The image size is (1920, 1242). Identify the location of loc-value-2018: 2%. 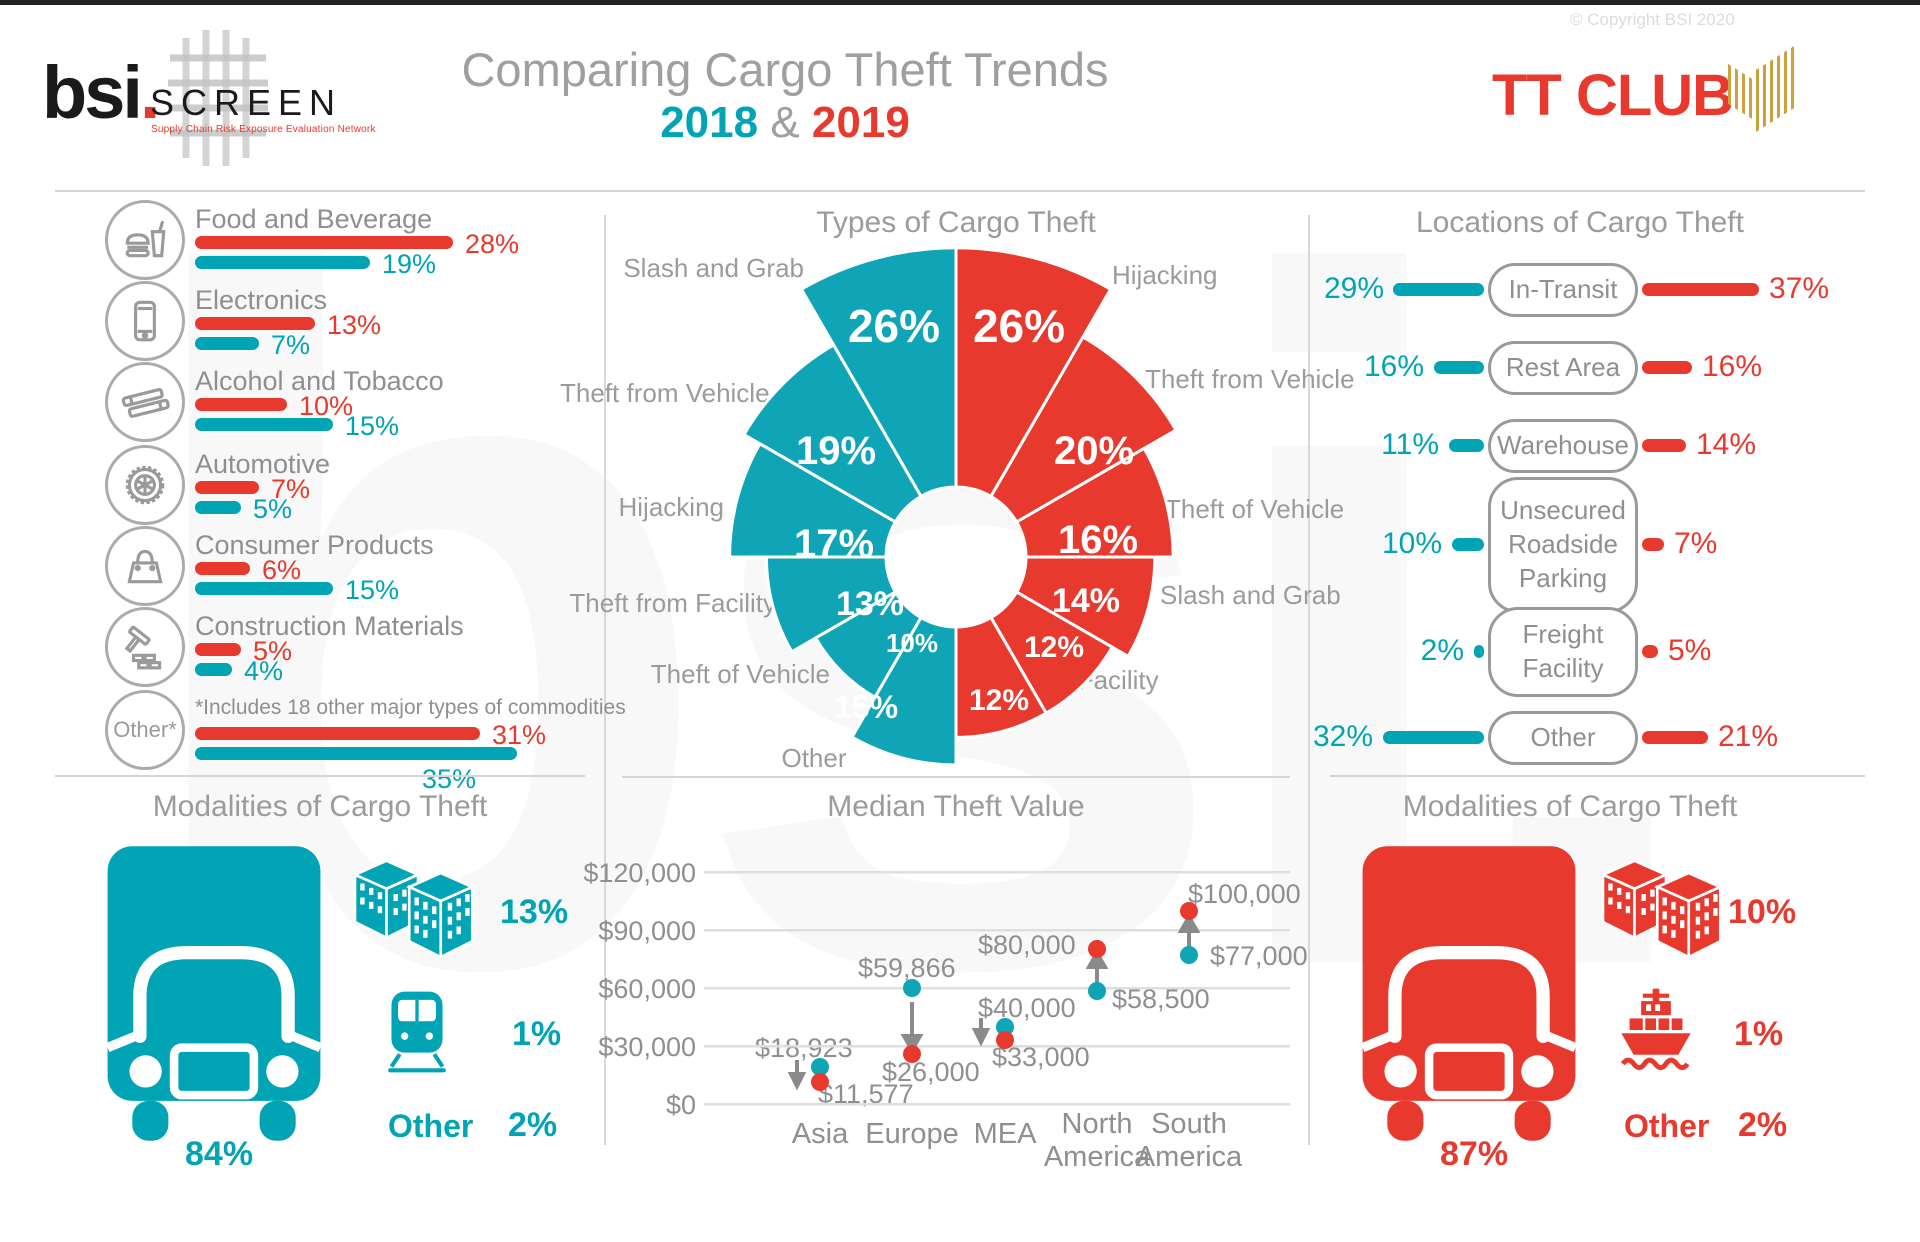
(1442, 650).